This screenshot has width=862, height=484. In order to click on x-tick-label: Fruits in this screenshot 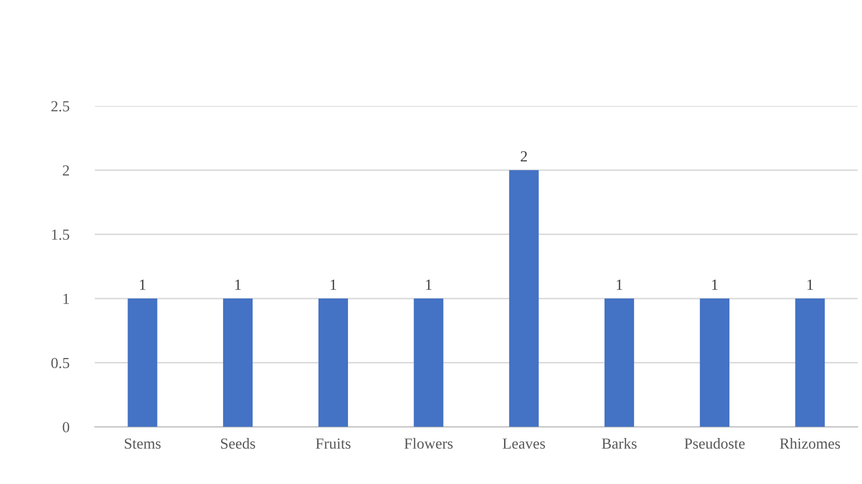, I will do `click(333, 443)`.